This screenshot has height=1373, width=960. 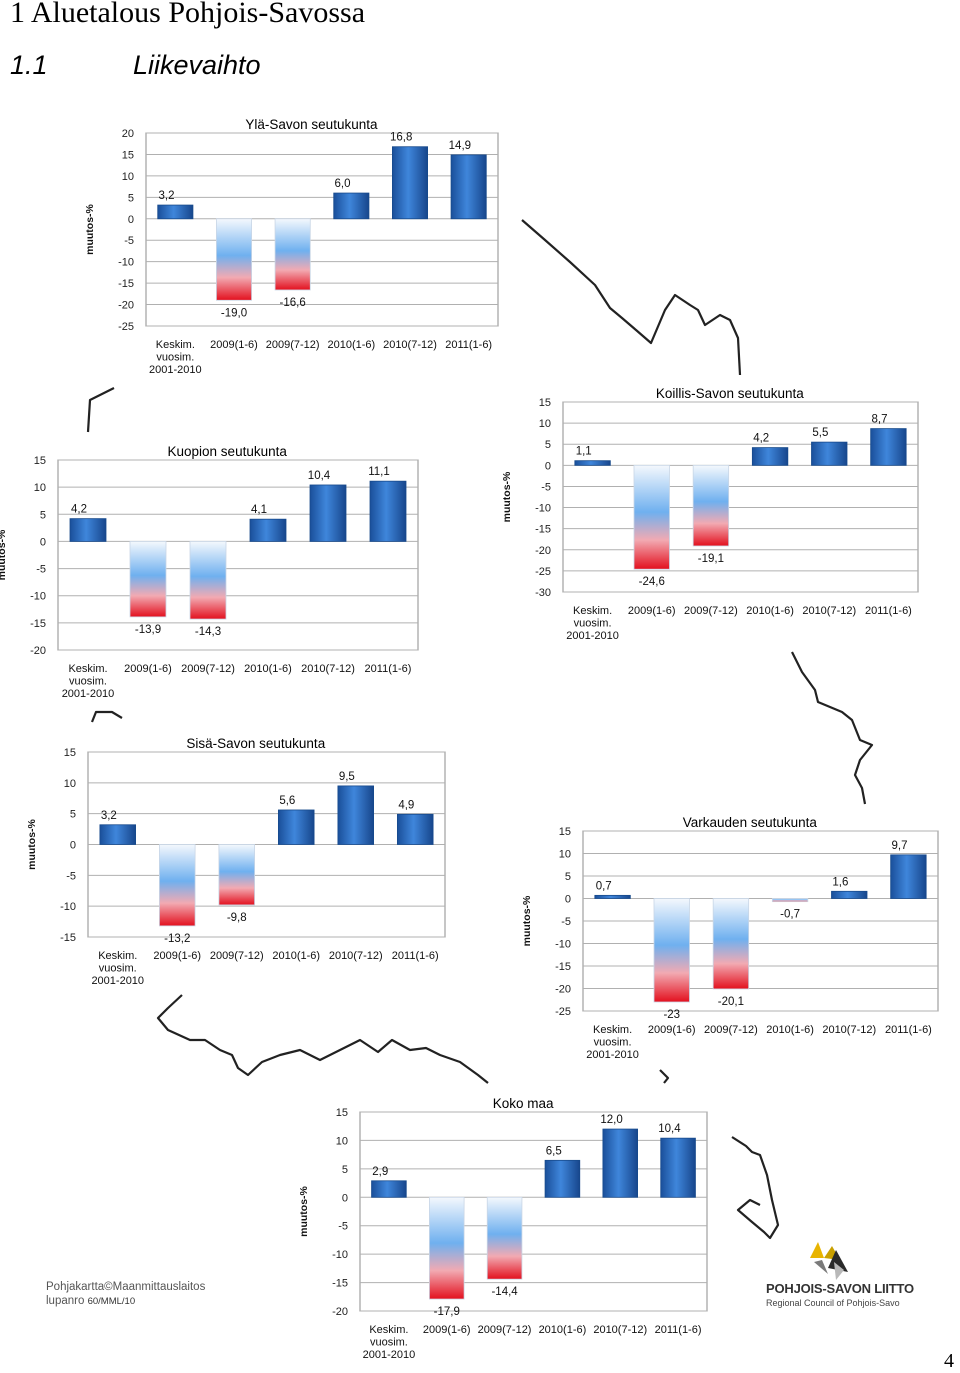 What do you see at coordinates (523, 1103) in the screenshot?
I see `chart-title: Koko maa` at bounding box center [523, 1103].